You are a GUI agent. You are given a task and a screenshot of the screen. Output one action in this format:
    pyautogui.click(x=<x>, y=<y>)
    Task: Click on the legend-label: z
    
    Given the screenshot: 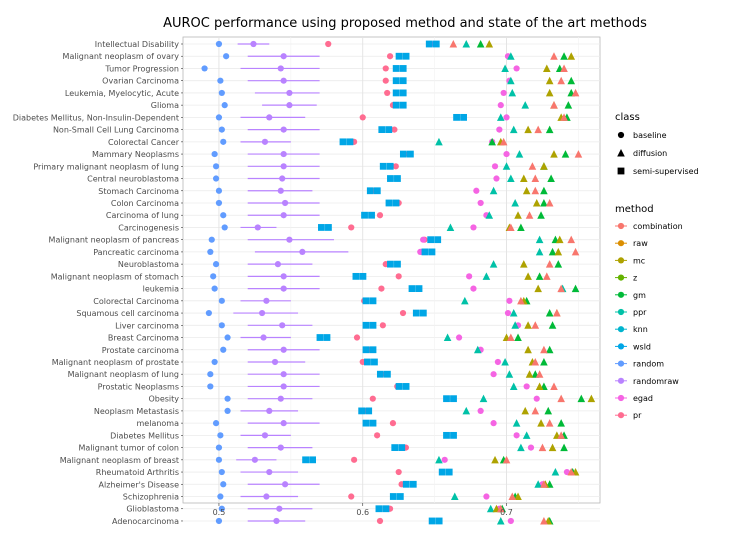 What is the action you would take?
    pyautogui.click(x=635, y=278)
    